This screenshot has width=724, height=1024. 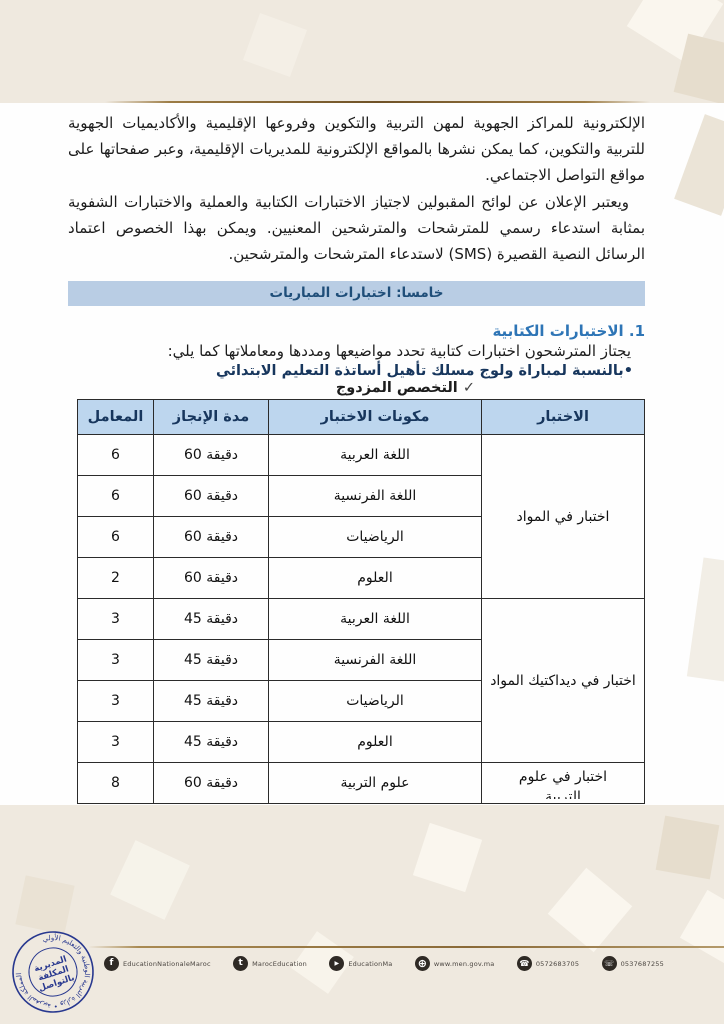 What do you see at coordinates (115, 578) in the screenshot?
I see `coefficient-cell: 2` at bounding box center [115, 578].